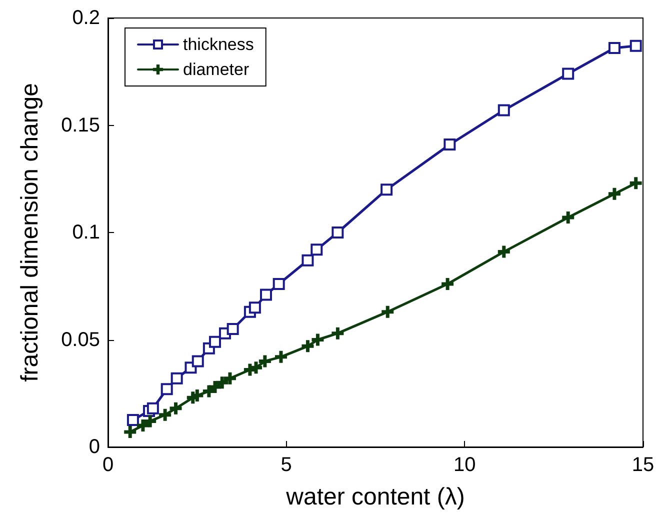 This screenshot has height=516, width=658. What do you see at coordinates (286, 465) in the screenshot?
I see `x-tick-label: 5` at bounding box center [286, 465].